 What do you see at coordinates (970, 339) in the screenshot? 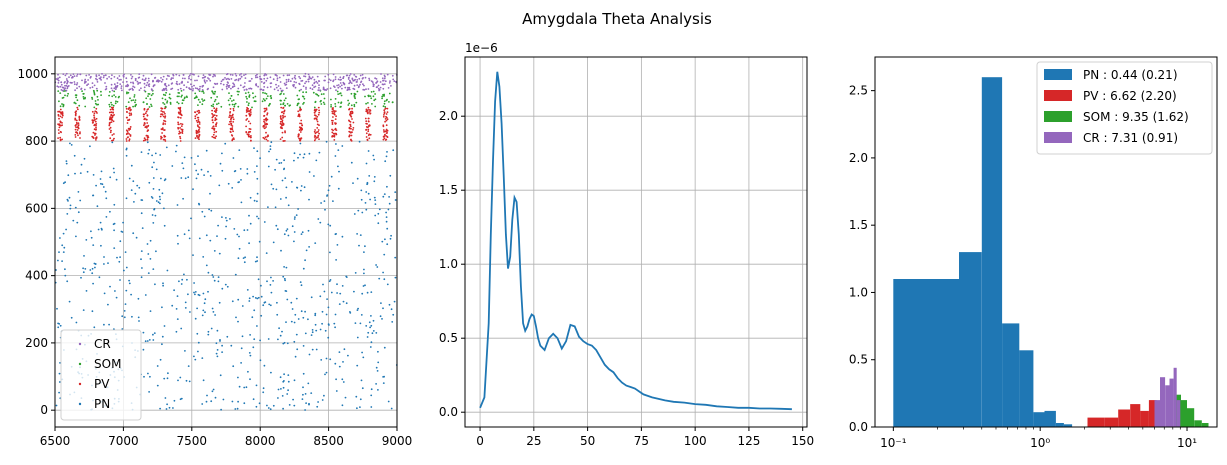
I see `pn-bar` at bounding box center [970, 339].